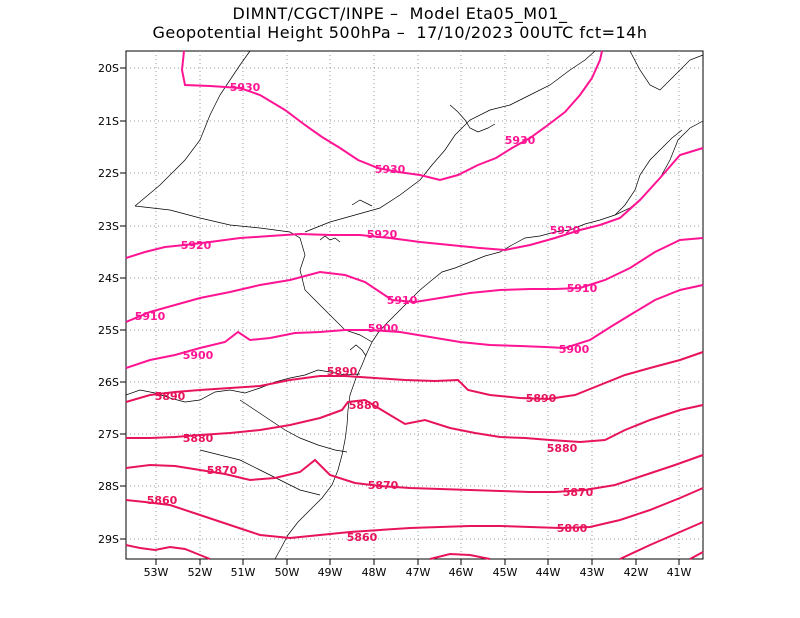 The height and width of the screenshot is (618, 800). Describe the element at coordinates (362, 203) in the screenshot. I see `lake-outline` at that location.